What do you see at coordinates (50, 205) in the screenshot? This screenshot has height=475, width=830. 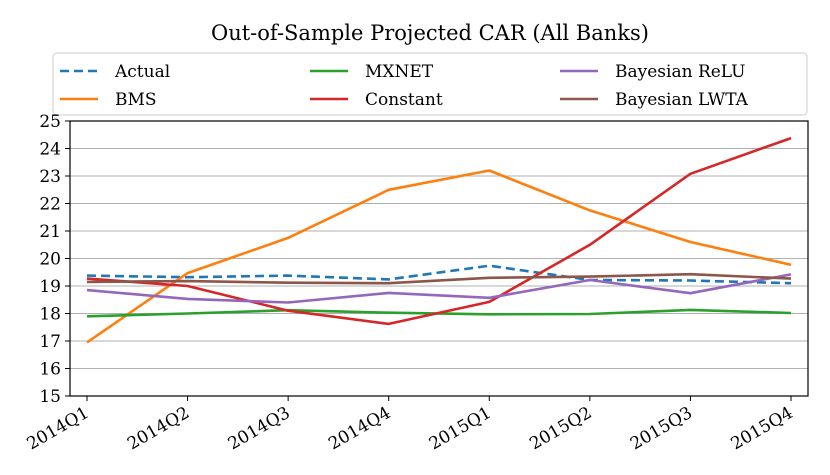 I see `y-tick-label: 22` at bounding box center [50, 205].